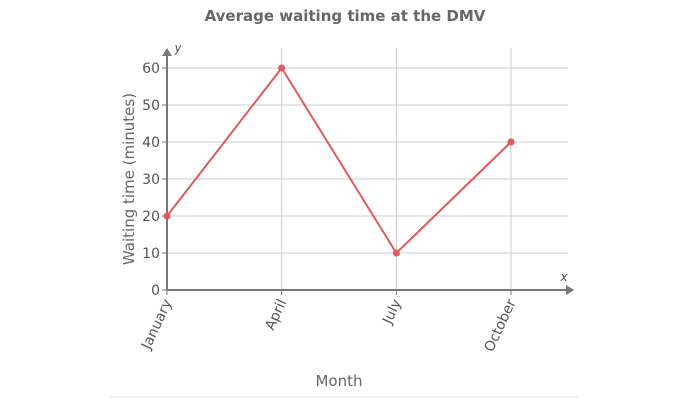 Image resolution: width=700 pixels, height=400 pixels. Describe the element at coordinates (155, 291) in the screenshot. I see `y-tick-label: 0` at that location.